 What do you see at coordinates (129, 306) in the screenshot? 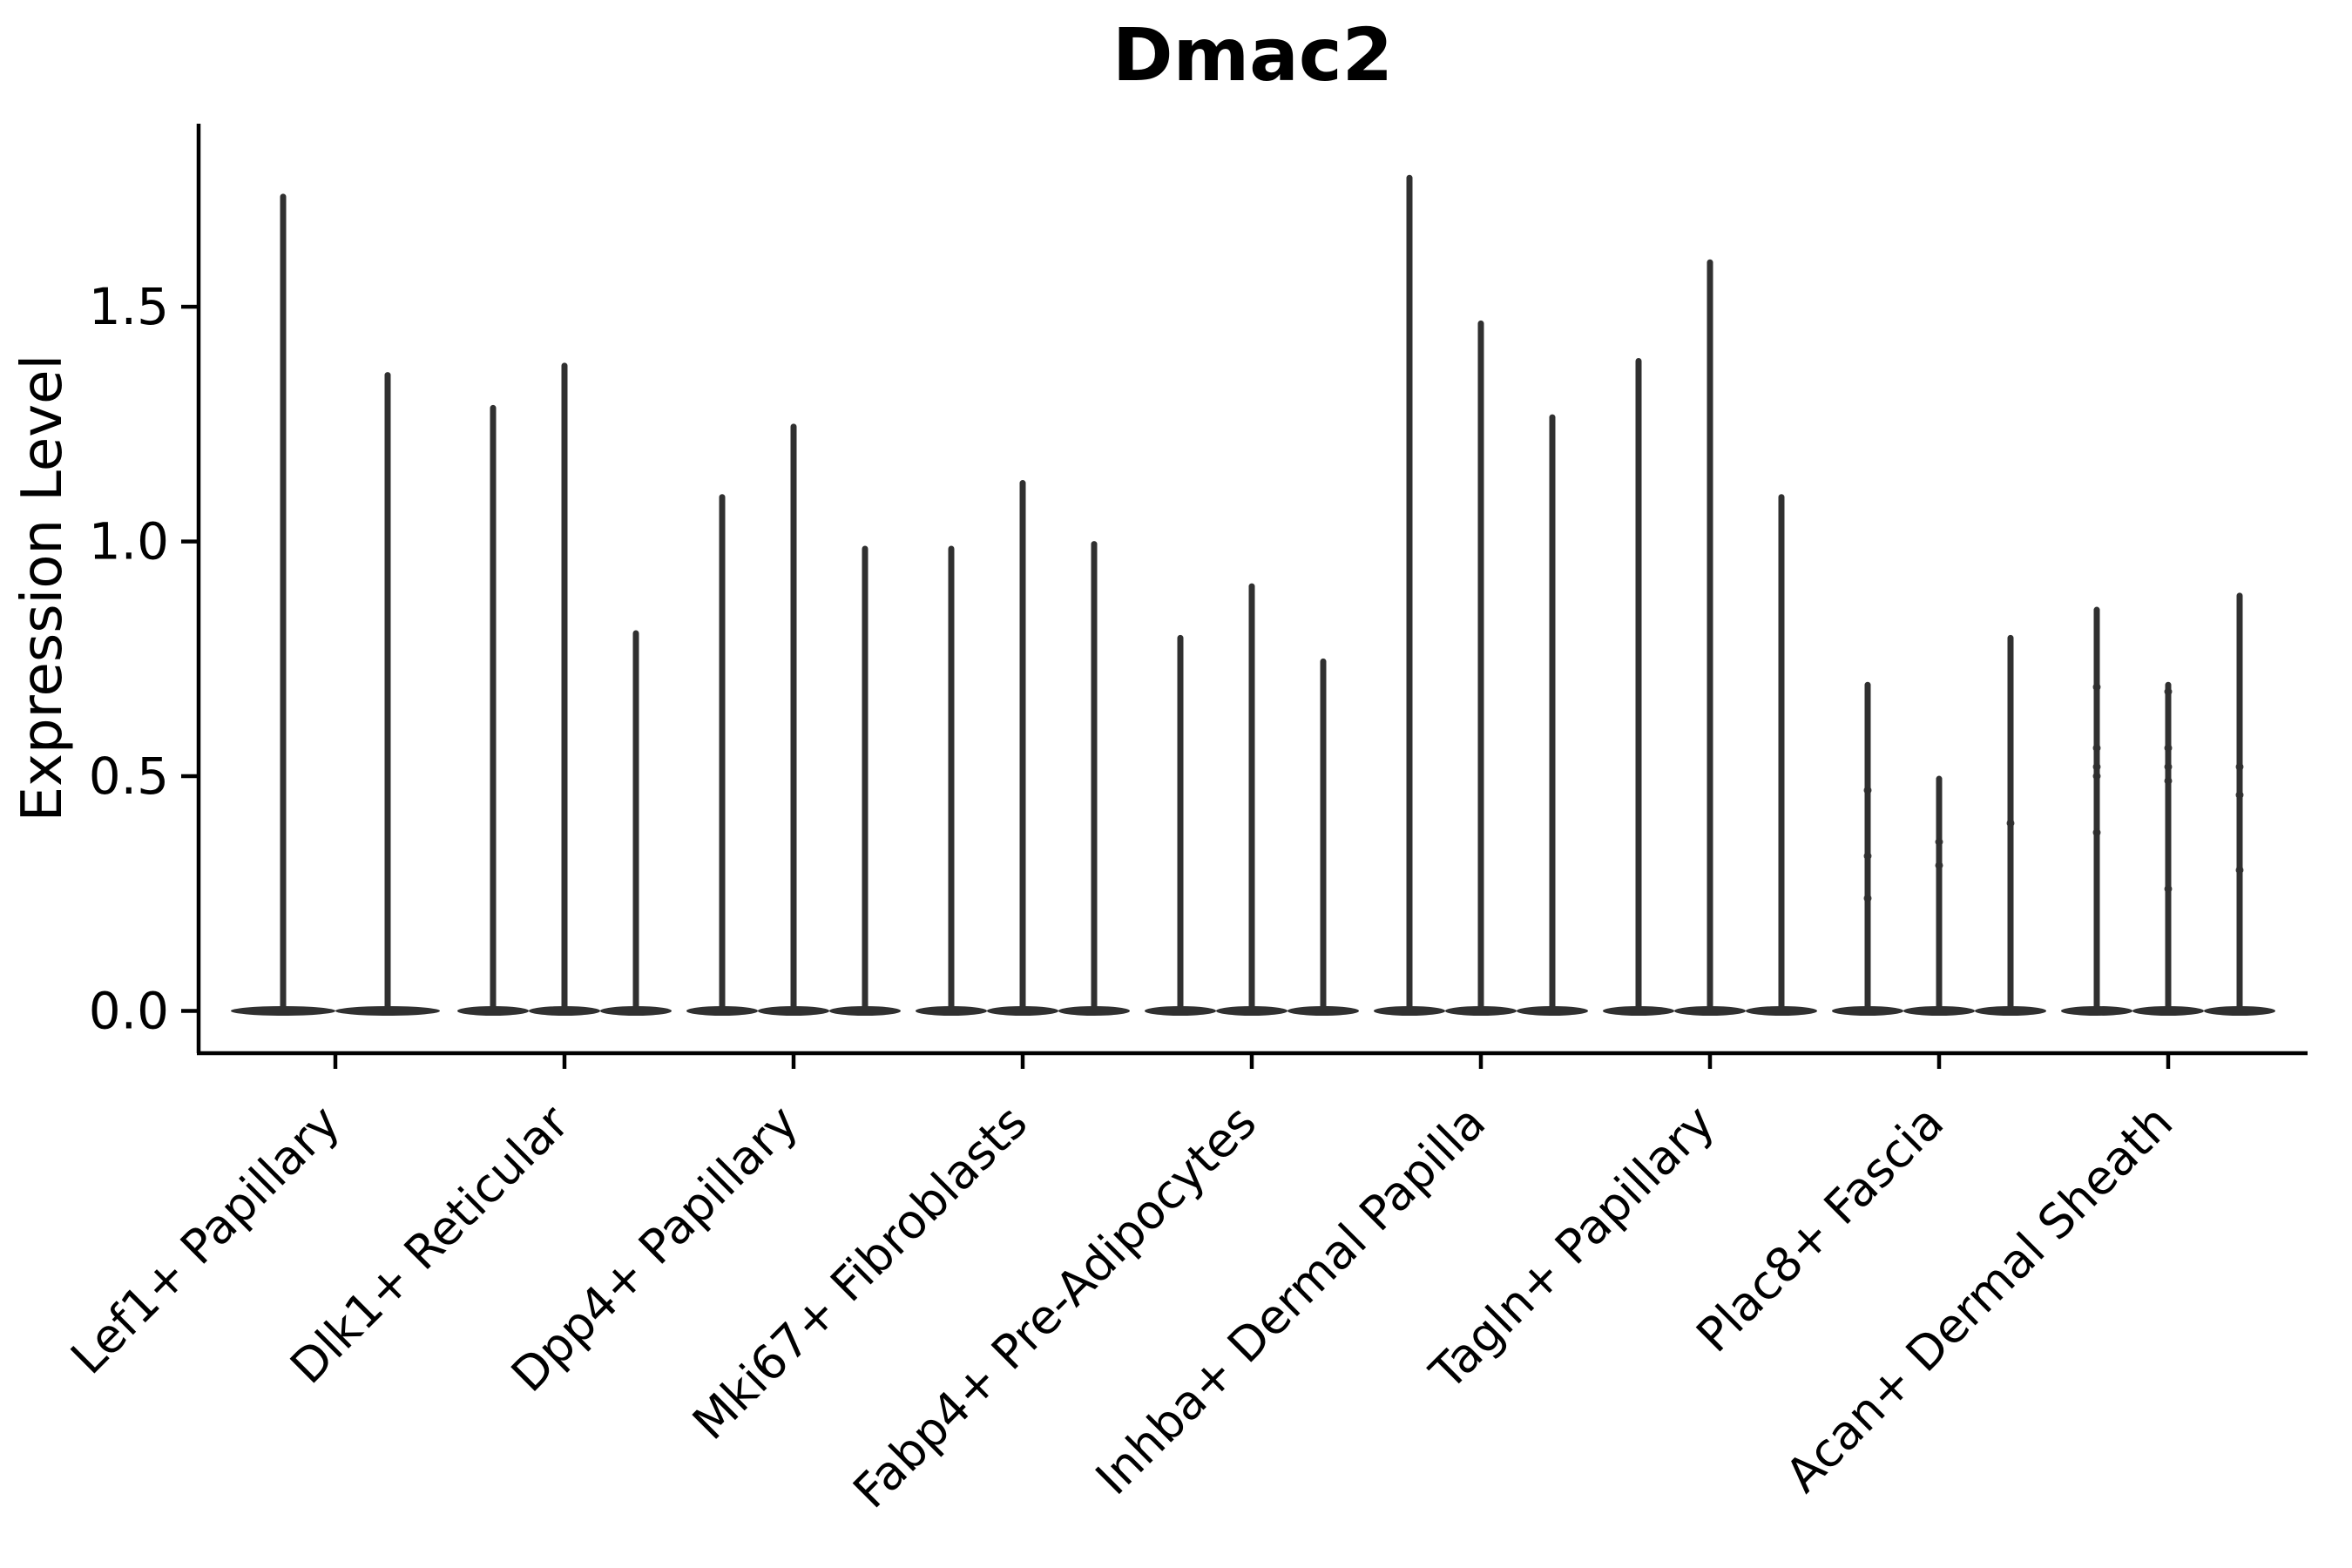
I see `y-tick-label: 1.5` at bounding box center [129, 306].